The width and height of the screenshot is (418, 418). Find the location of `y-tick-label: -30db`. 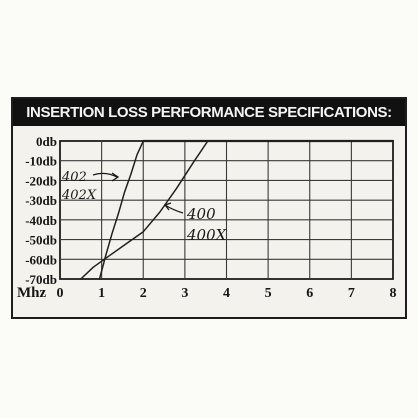

y-tick-label: -30db is located at coordinates (41, 200).